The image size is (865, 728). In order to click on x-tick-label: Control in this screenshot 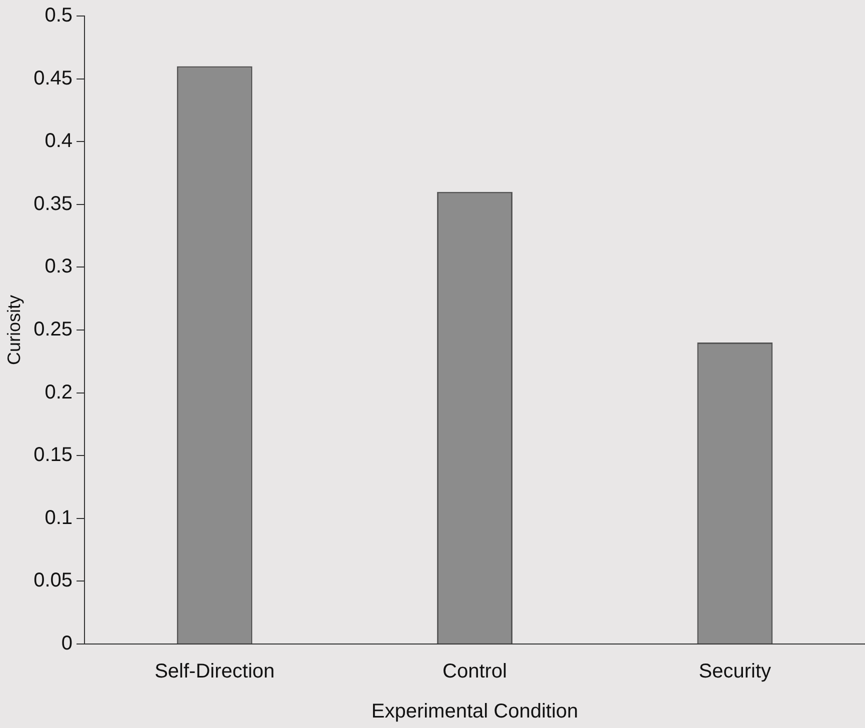, I will do `click(475, 671)`.